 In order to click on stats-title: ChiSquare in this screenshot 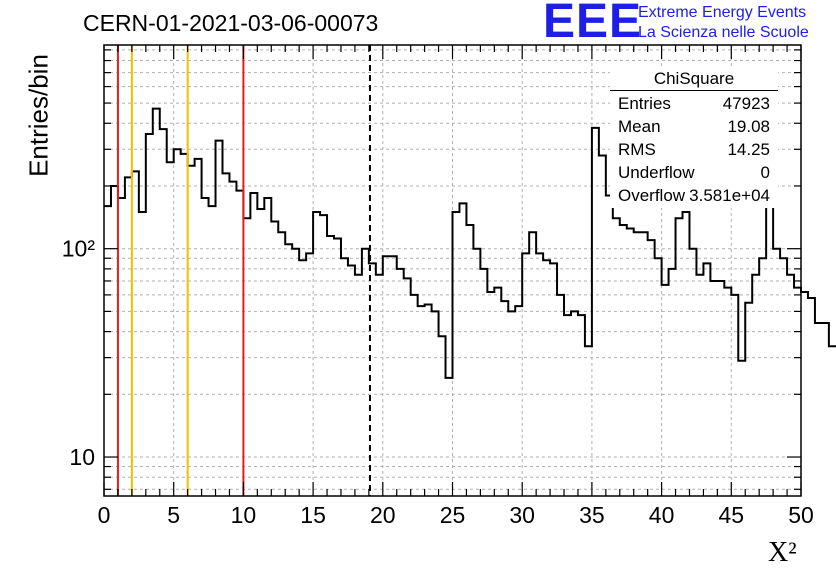, I will do `click(694, 78)`.